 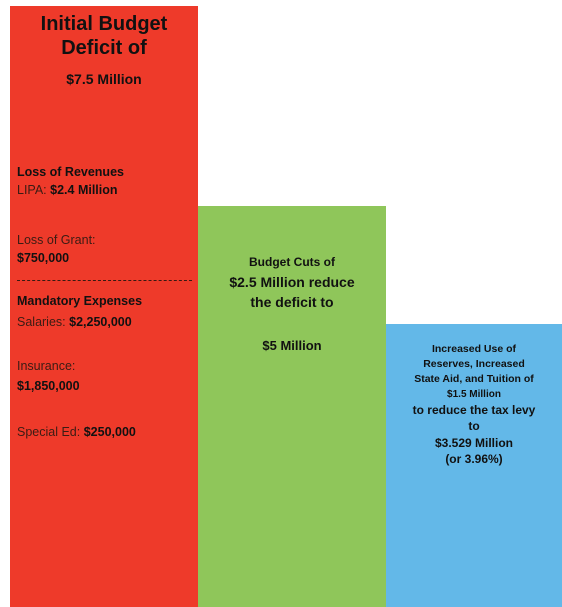 I want to click on grant-value: $750,000, so click(x=43, y=258).